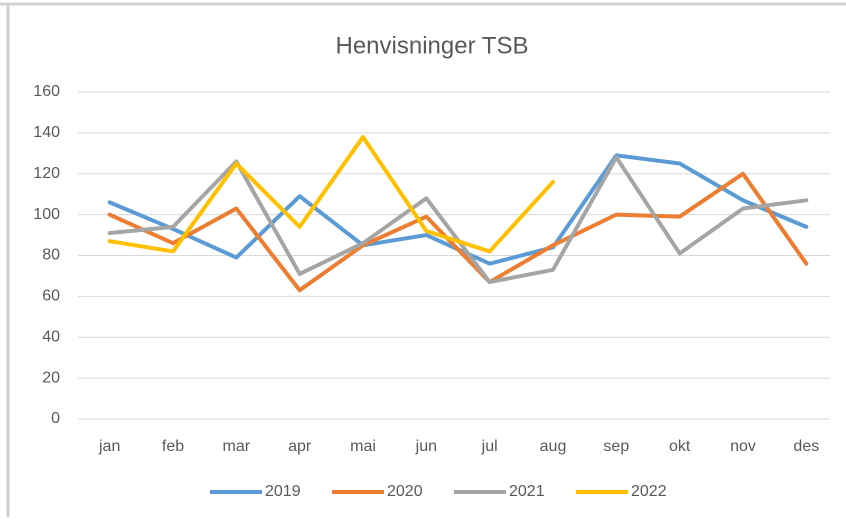  What do you see at coordinates (527, 491) in the screenshot?
I see `legend-label: 2021` at bounding box center [527, 491].